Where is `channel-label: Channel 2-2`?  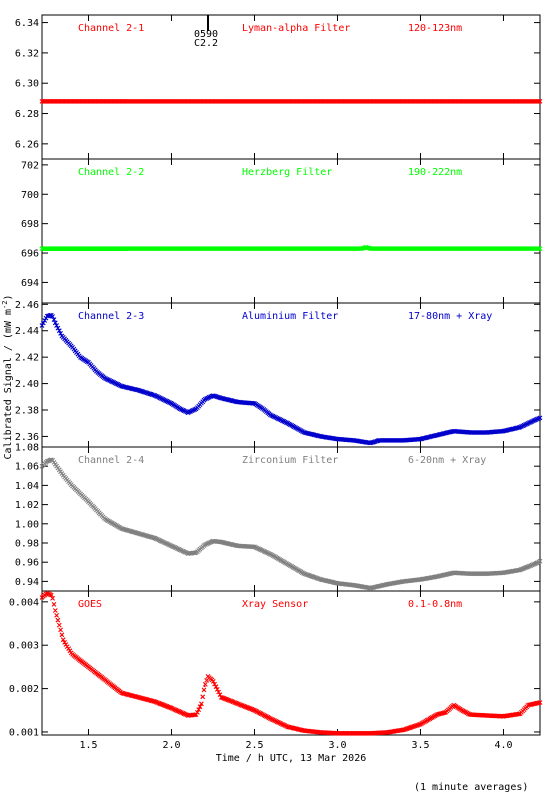
channel-label: Channel 2-2 is located at coordinates (111, 172).